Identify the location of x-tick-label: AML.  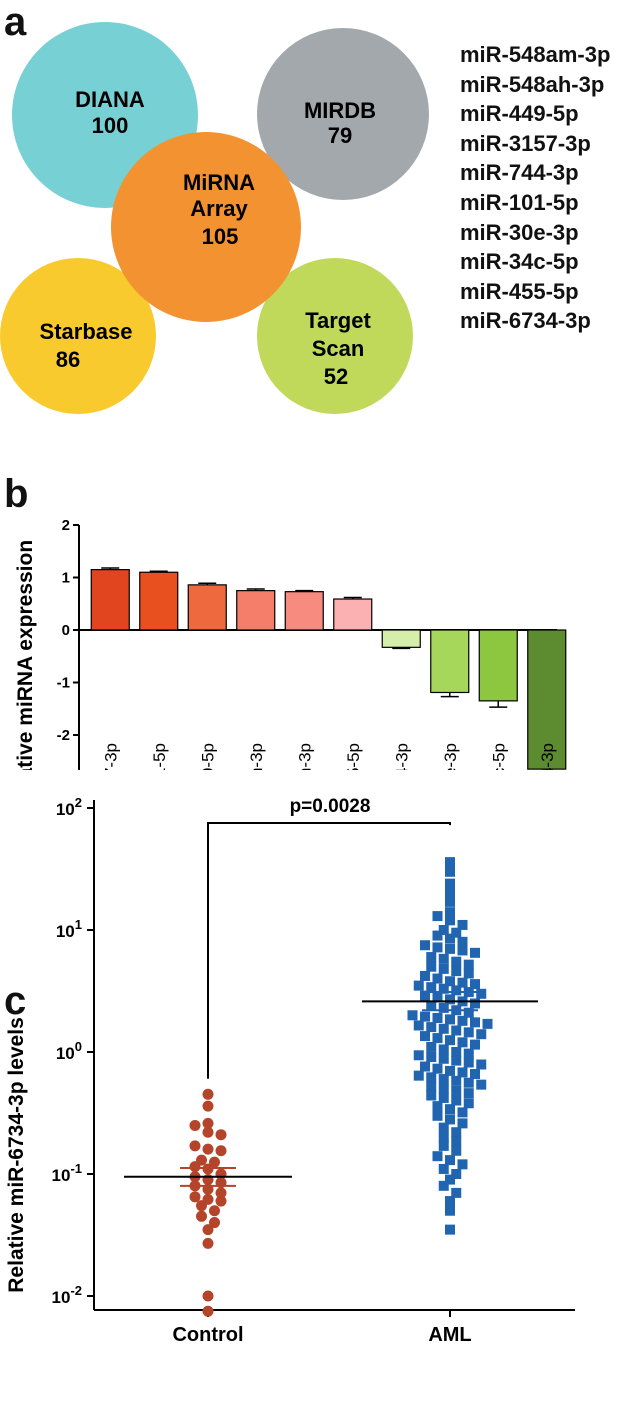
(449, 1335).